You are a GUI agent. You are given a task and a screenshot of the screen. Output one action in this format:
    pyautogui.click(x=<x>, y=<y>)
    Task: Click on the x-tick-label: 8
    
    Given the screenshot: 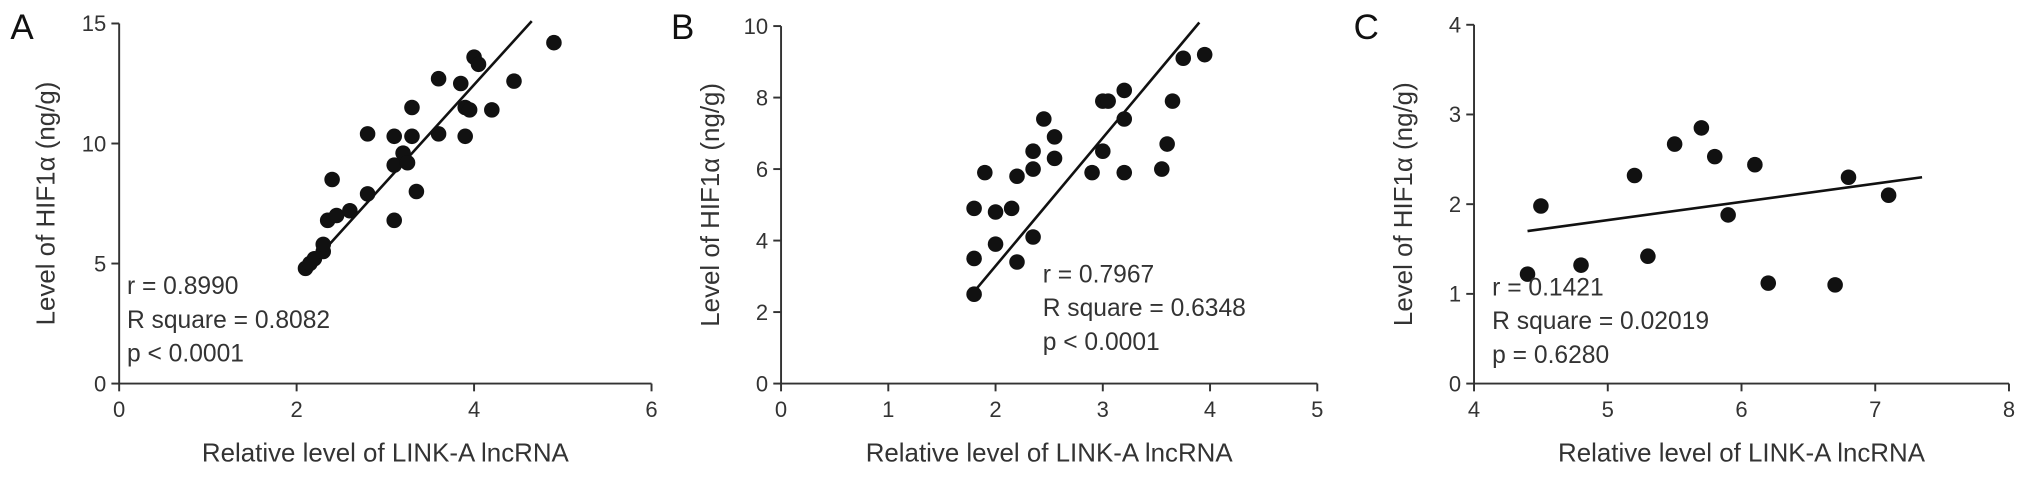 What is the action you would take?
    pyautogui.click(x=2009, y=409)
    